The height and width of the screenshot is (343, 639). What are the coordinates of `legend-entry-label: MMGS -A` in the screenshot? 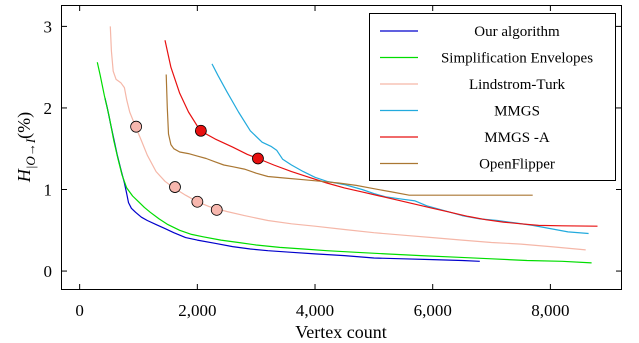 It's located at (517, 138).